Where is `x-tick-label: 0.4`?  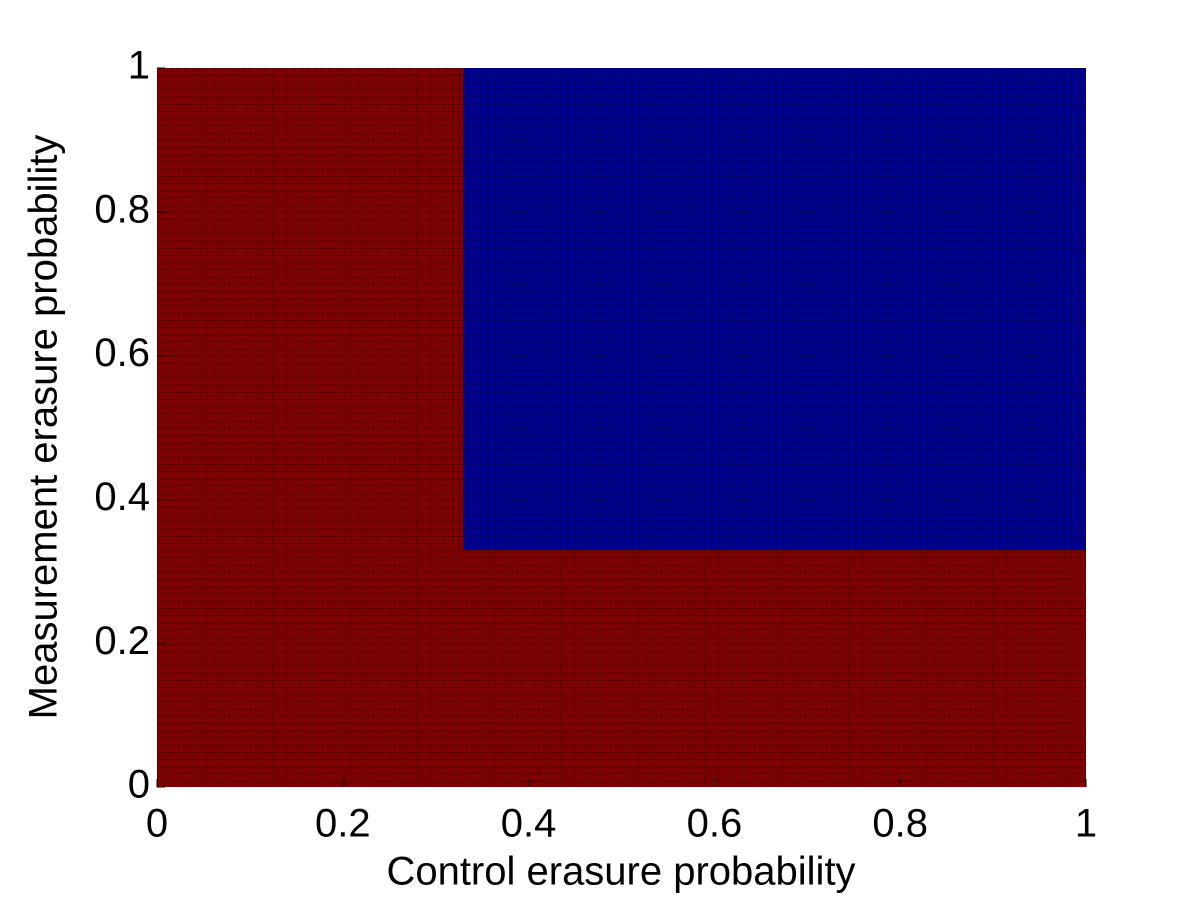
x-tick-label: 0.4 is located at coordinates (529, 824).